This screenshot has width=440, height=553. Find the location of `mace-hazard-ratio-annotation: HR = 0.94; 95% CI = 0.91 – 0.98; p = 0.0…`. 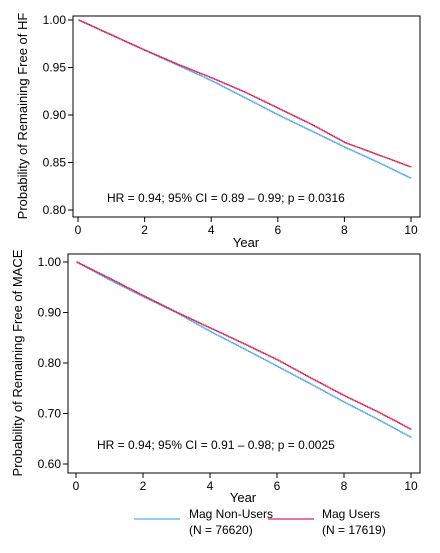

mace-hazard-ratio-annotation: HR = 0.94; 95% CI = 0.91 – 0.98; p = 0.0… is located at coordinates (216, 445).